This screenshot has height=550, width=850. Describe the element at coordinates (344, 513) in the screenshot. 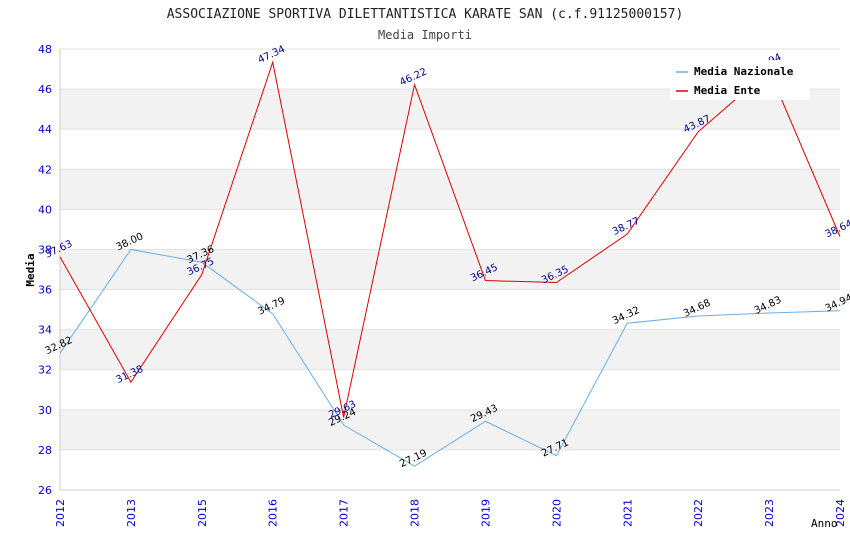

I see `x-tick-label: 2017` at that location.